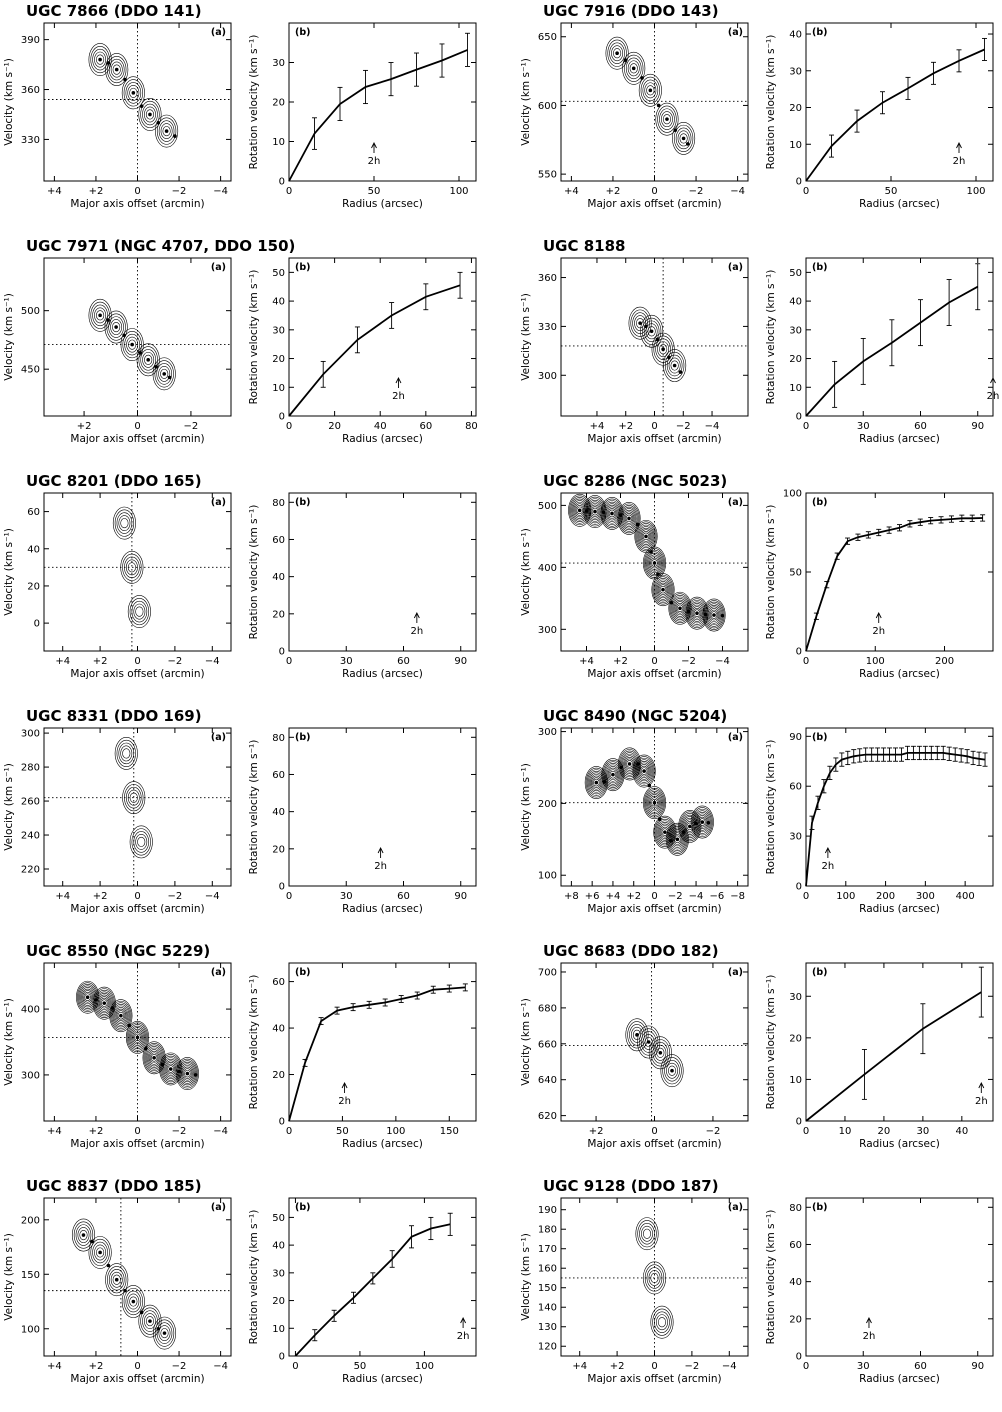  What do you see at coordinates (218, 502) in the screenshot?
I see `pv-4-panel-label: (a)` at bounding box center [218, 502].